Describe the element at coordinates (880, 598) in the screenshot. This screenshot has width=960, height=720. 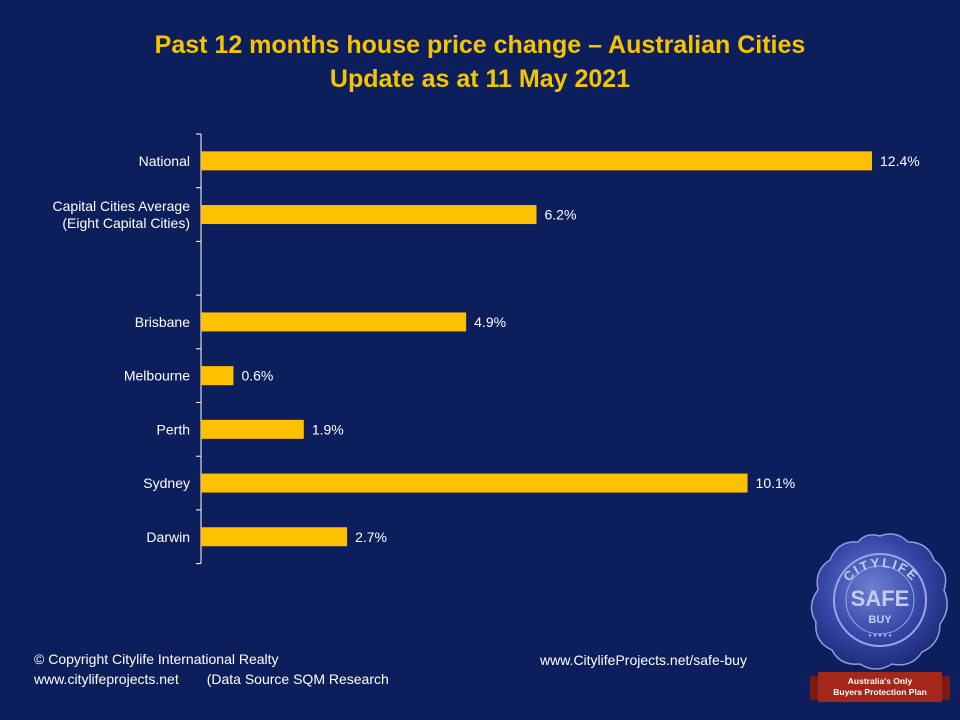
I see `seal-text-main: SAFE` at that location.